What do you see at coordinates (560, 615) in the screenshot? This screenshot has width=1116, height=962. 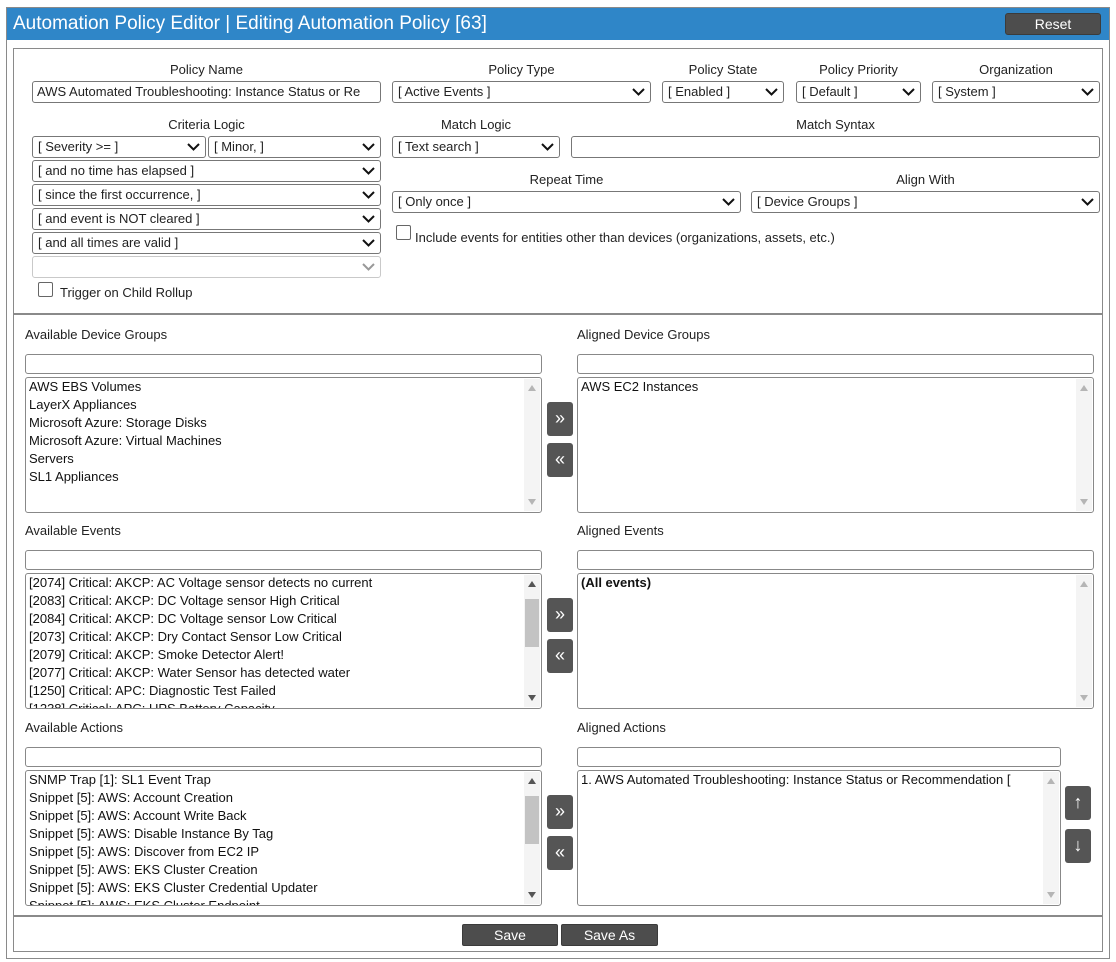 I see `add-event-button: »` at bounding box center [560, 615].